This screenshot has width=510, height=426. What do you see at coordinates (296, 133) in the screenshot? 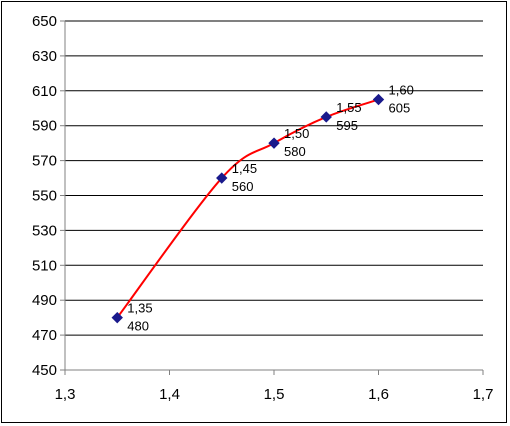
I see `data-label-x: 1,50` at bounding box center [296, 133].